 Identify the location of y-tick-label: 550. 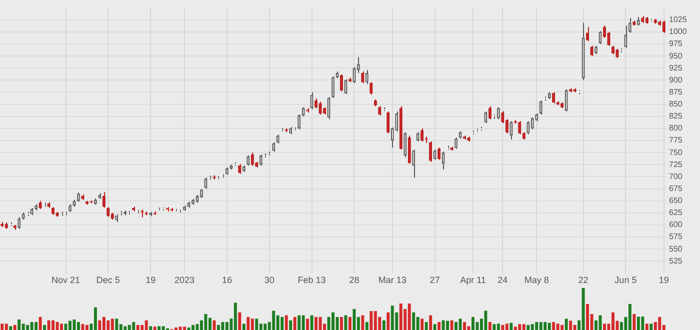
(676, 249).